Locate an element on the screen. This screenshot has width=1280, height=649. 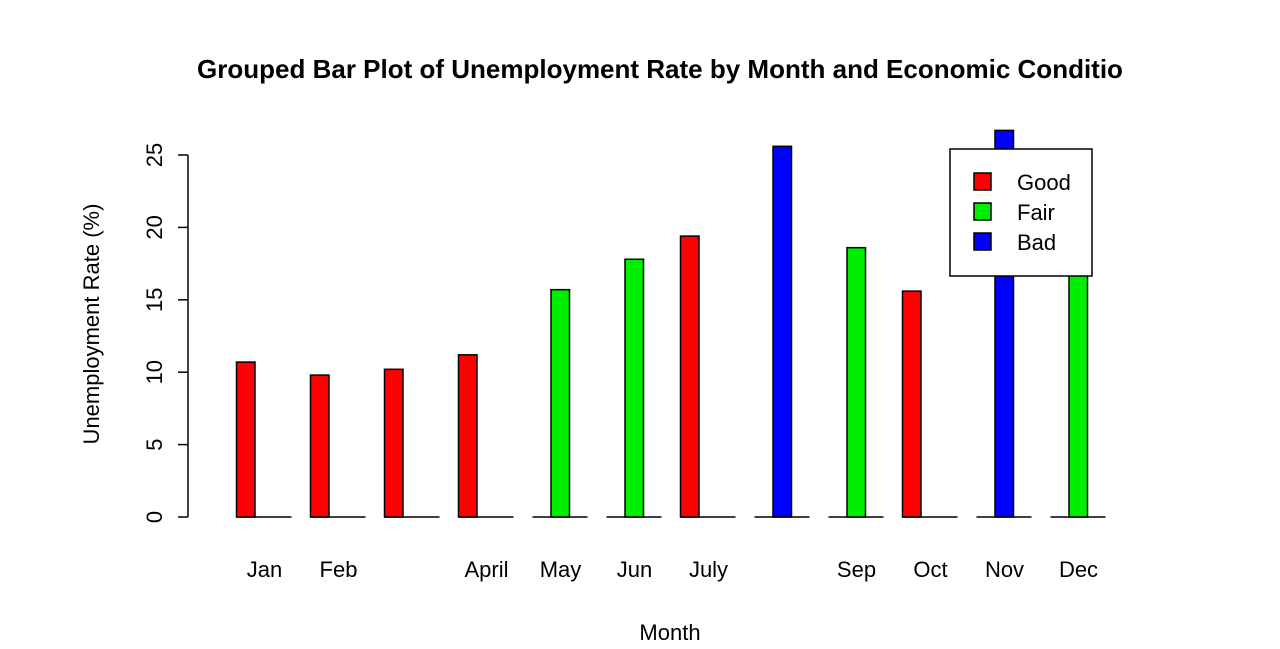
x-tick-label: Sep is located at coordinates (856, 569).